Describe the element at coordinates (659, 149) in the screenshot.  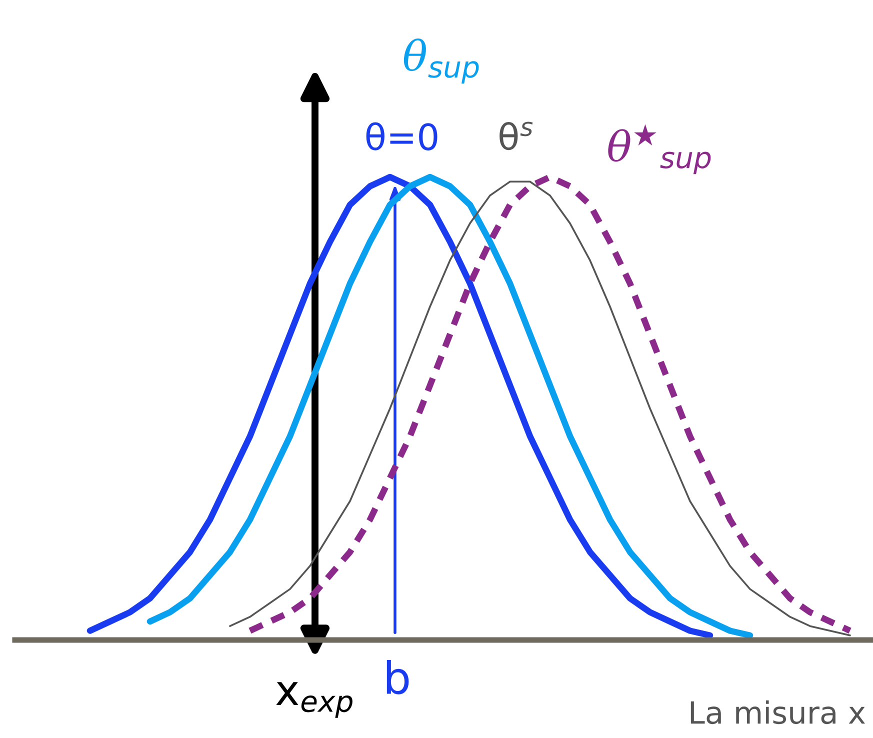
I see `series-label: θ$^{★}$$_{sup}$` at that location.